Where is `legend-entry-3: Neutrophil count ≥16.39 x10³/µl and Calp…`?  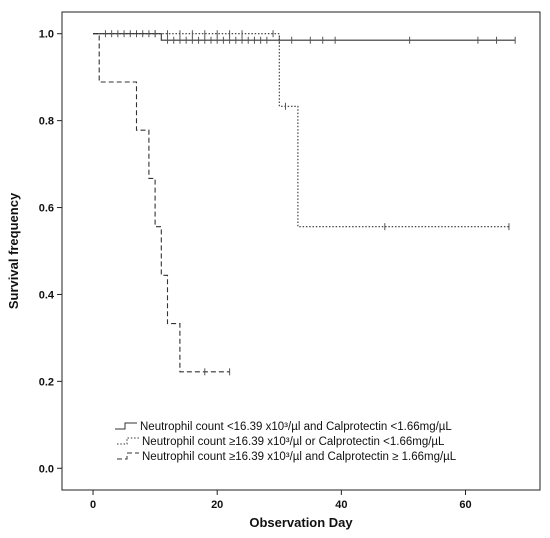
legend-entry-3: Neutrophil count ≥16.39 x10³/µl and Calp… is located at coordinates (299, 457).